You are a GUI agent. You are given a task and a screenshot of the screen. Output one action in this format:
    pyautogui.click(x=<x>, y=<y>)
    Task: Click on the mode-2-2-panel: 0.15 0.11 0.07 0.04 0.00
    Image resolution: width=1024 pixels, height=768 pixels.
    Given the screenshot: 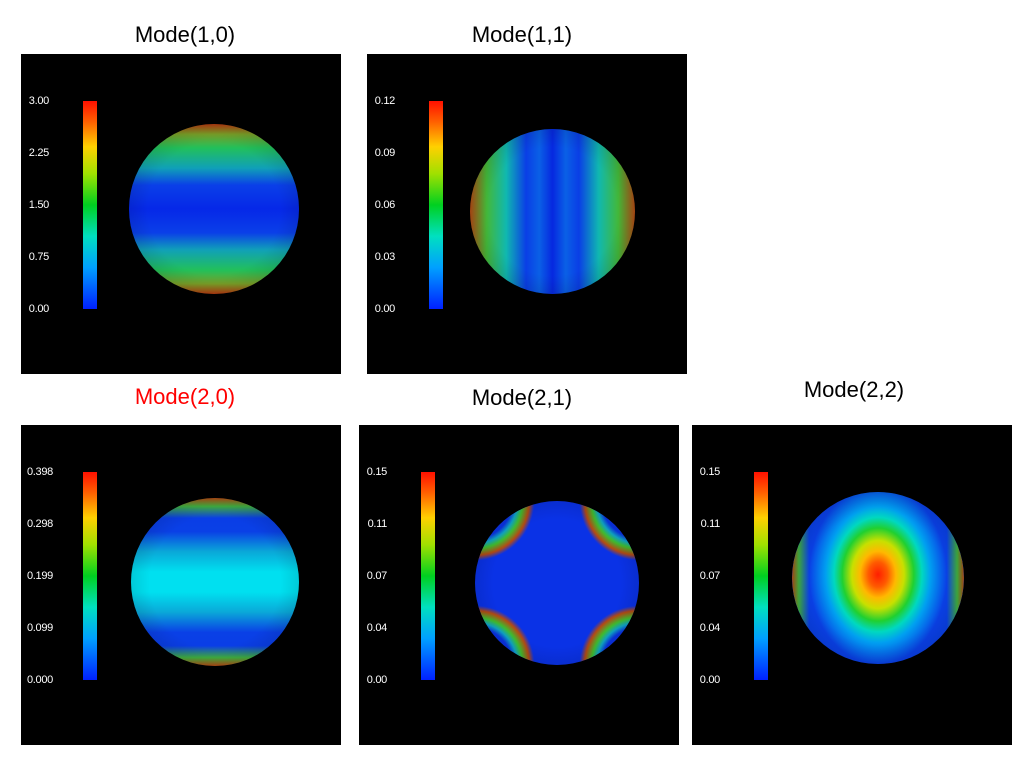 What is the action you would take?
    pyautogui.click(x=852, y=585)
    